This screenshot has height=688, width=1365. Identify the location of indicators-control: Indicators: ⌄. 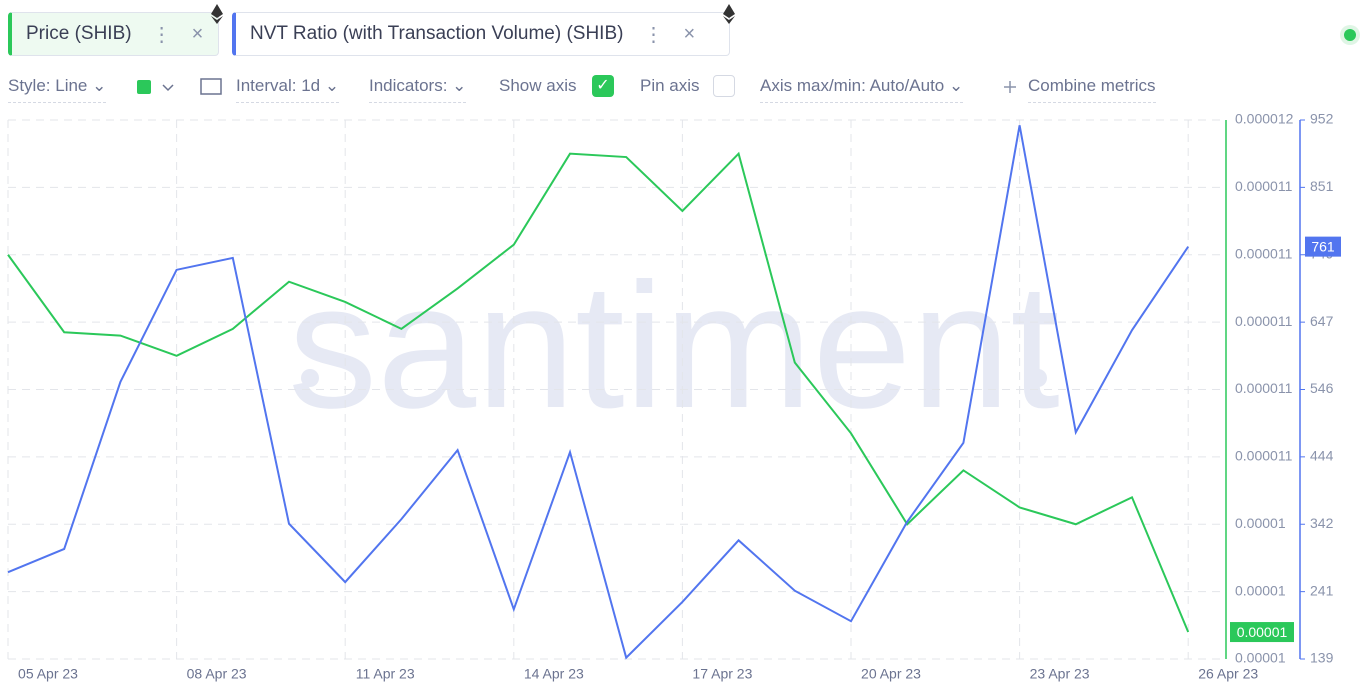
(418, 89).